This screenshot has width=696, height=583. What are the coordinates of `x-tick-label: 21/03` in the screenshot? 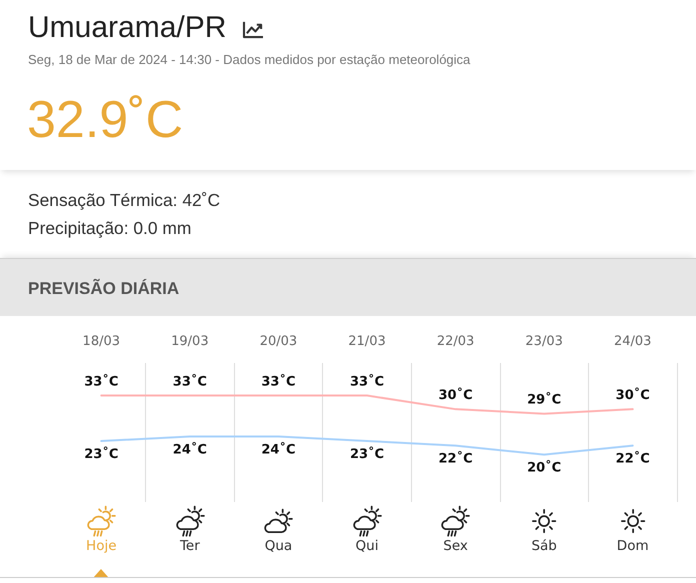 It's located at (367, 341).